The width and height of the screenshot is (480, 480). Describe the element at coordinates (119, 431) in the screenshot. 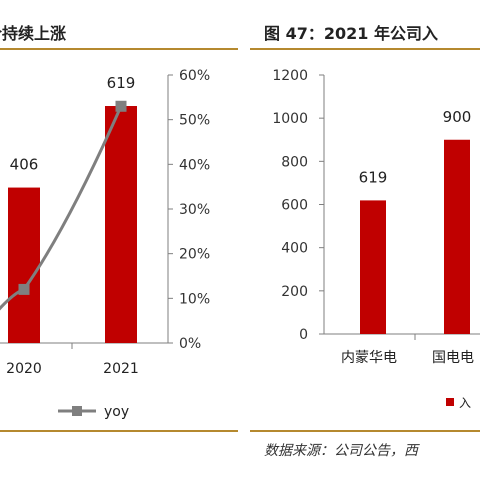

I see `left-bottom-rule` at that location.